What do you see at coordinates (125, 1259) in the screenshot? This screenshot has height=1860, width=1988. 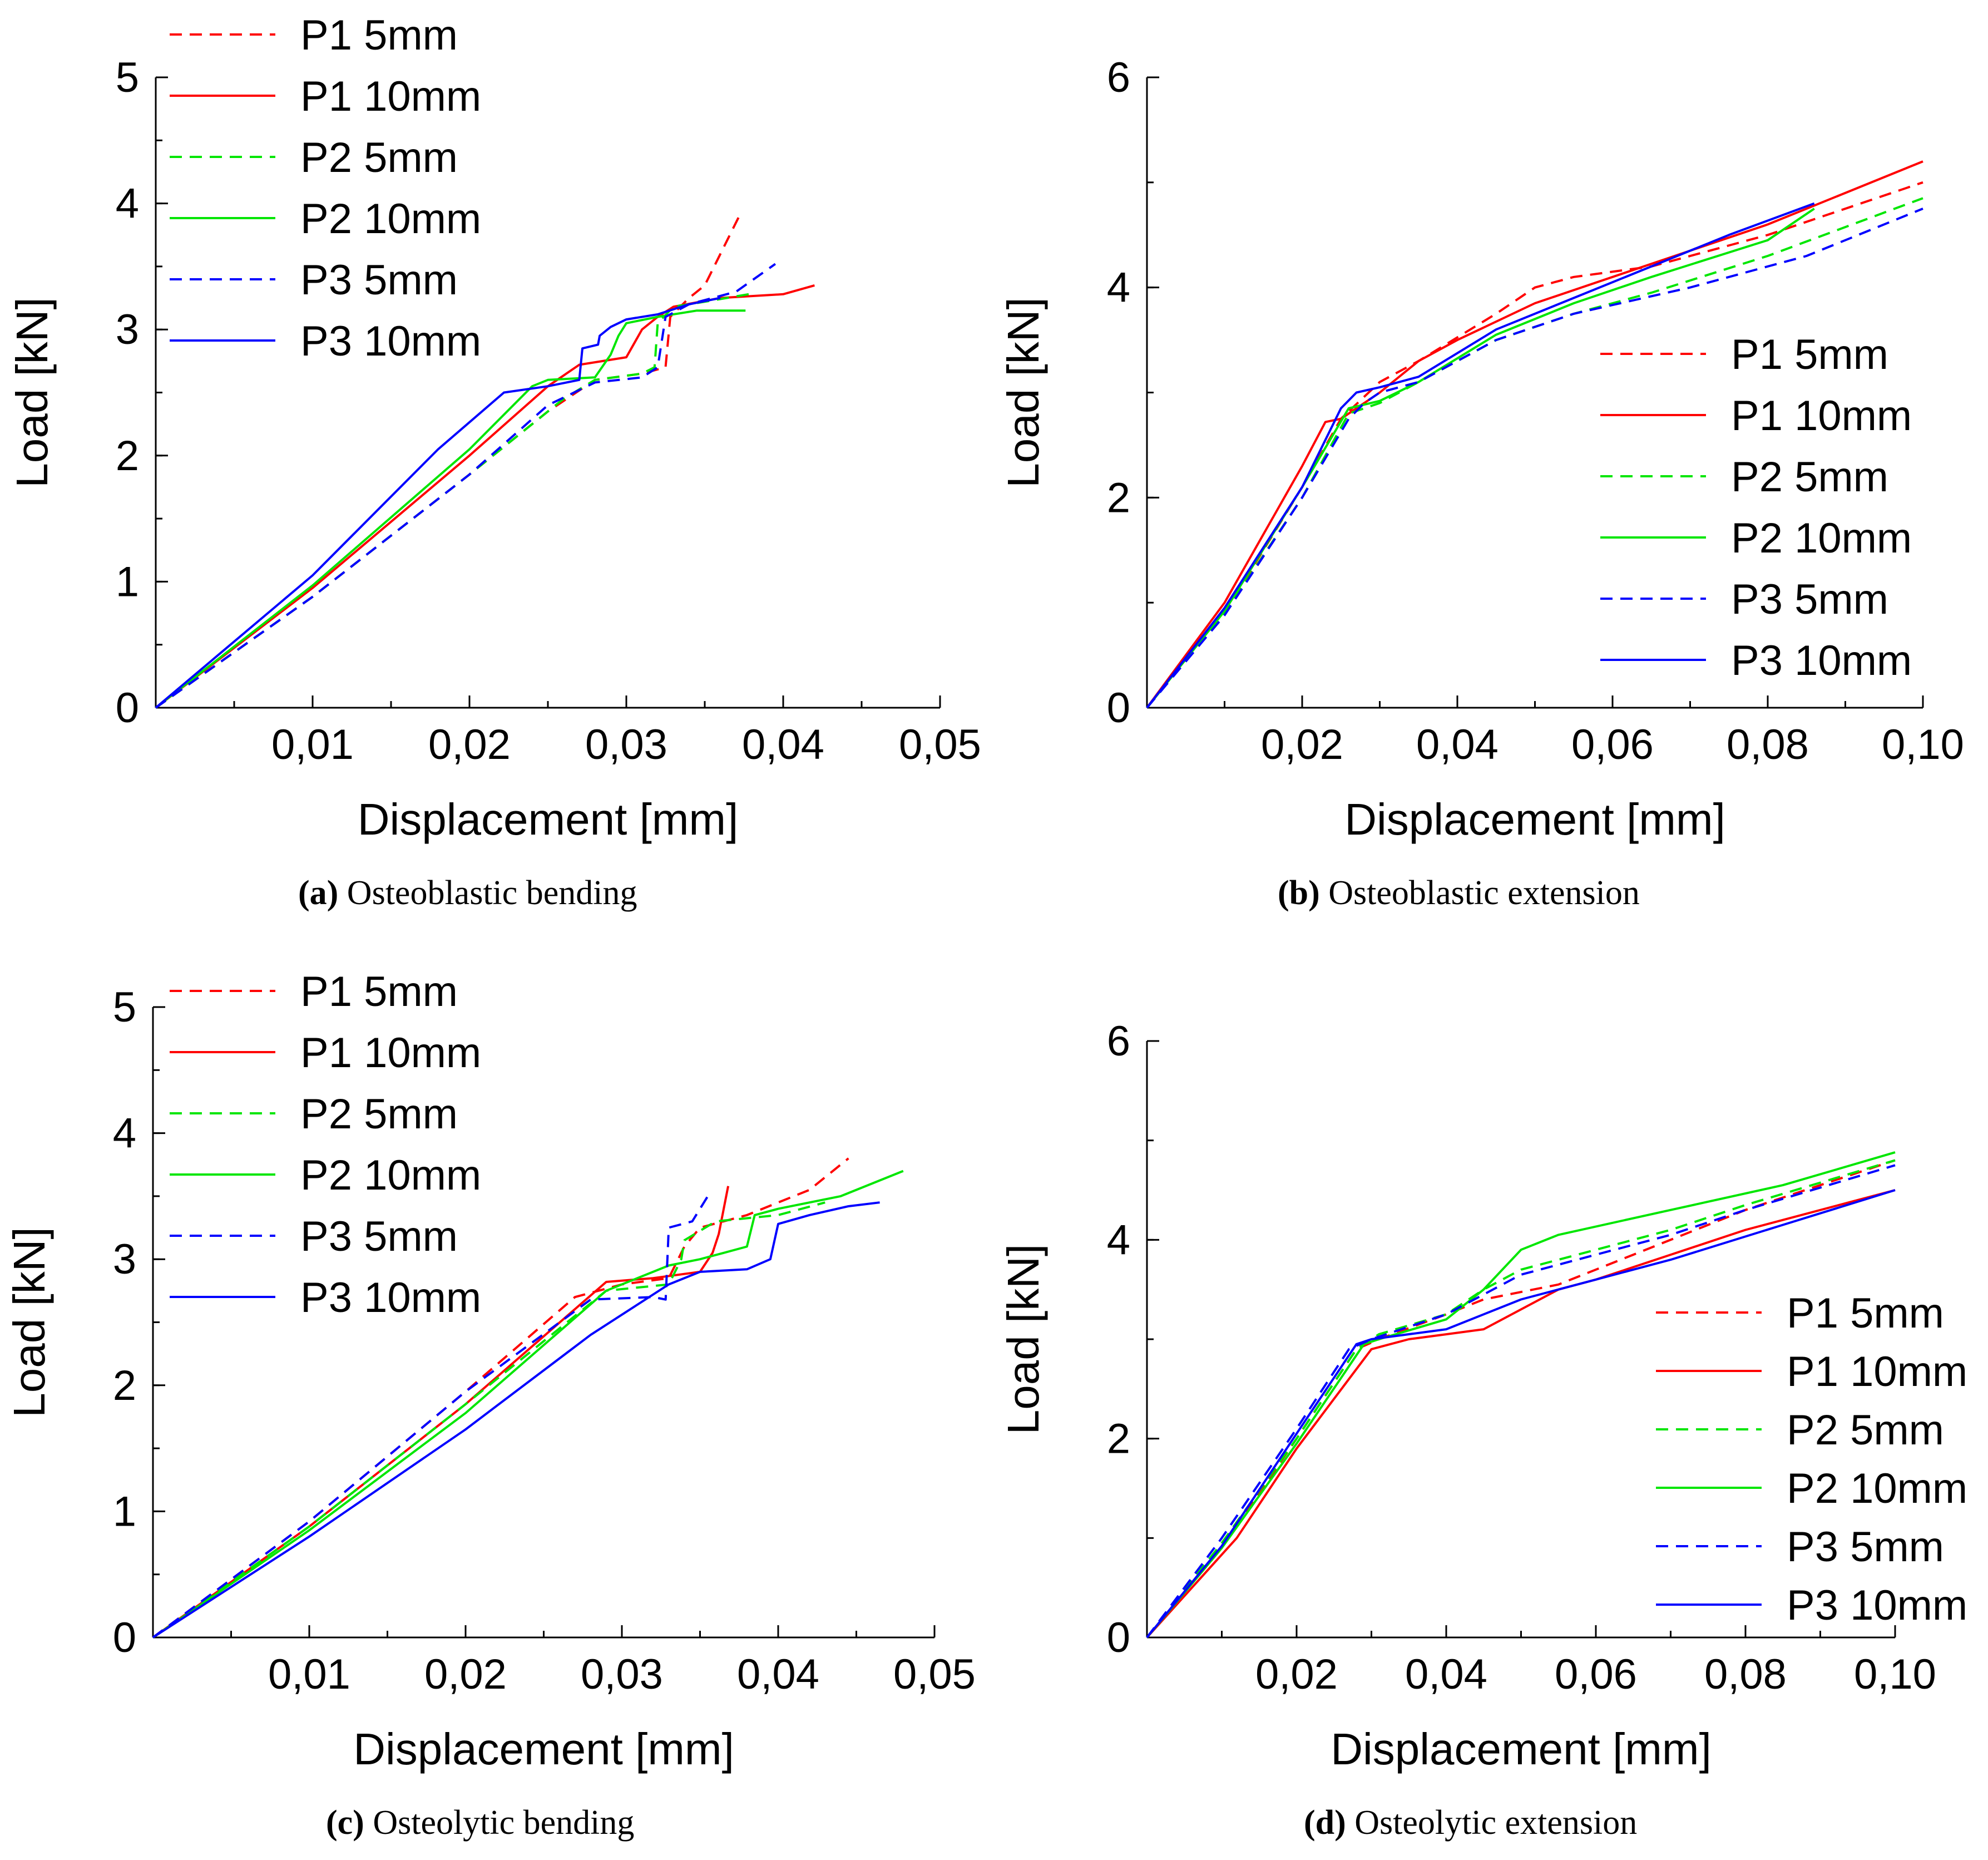 I see `y-tick-label: 3` at bounding box center [125, 1259].